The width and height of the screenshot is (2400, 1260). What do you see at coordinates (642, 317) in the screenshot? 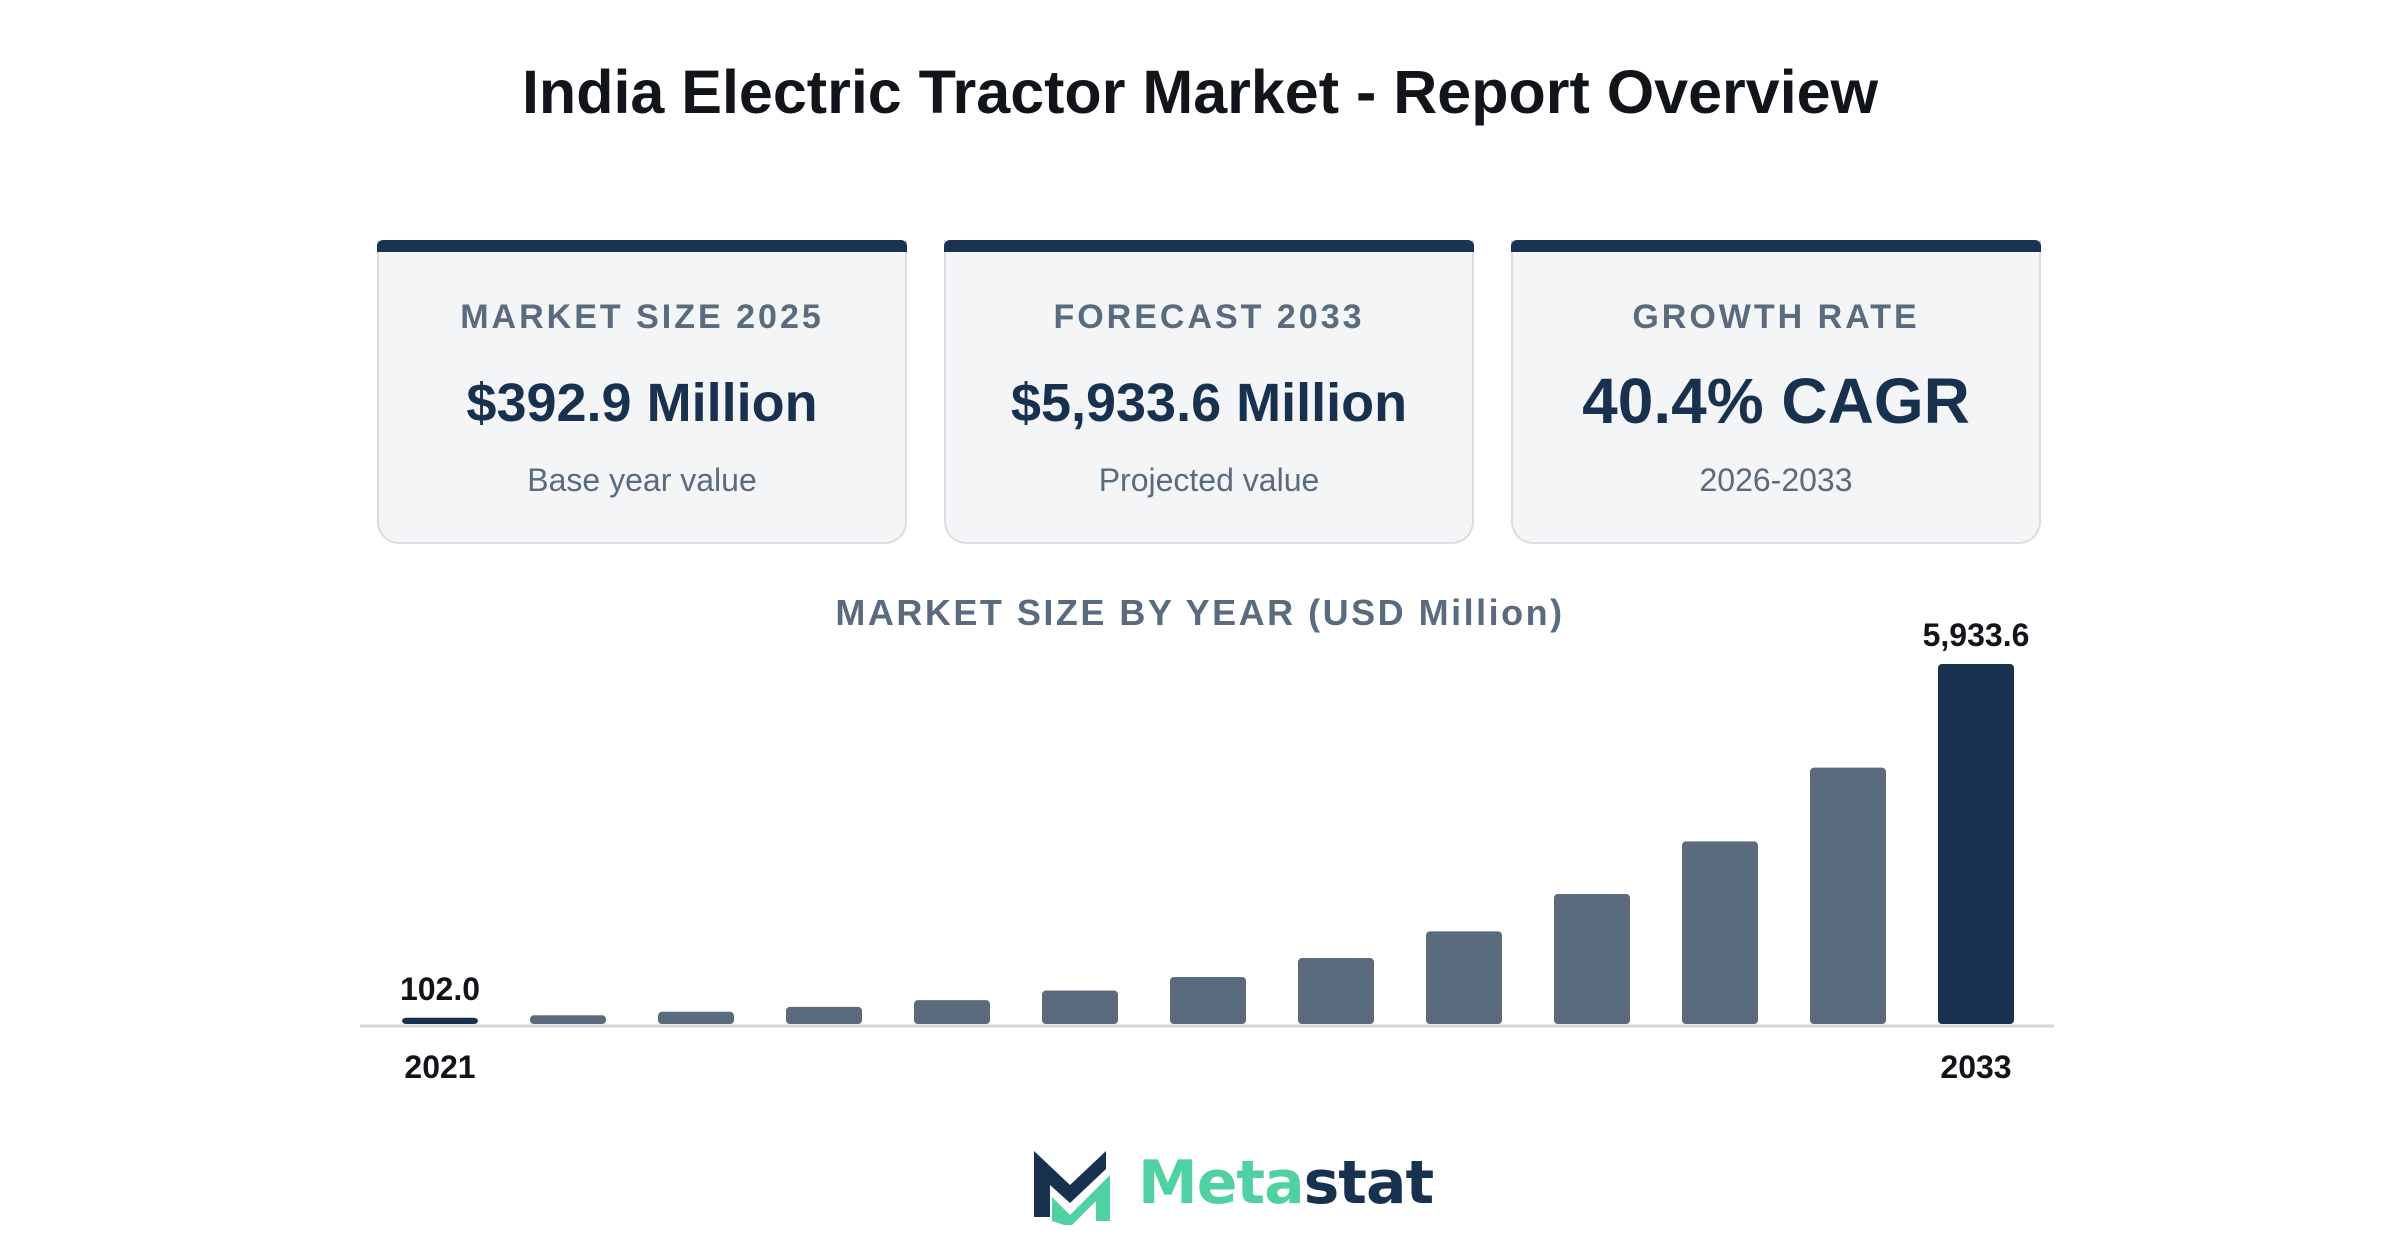
I see `card-label: MARKET SIZE 2025` at bounding box center [642, 317].